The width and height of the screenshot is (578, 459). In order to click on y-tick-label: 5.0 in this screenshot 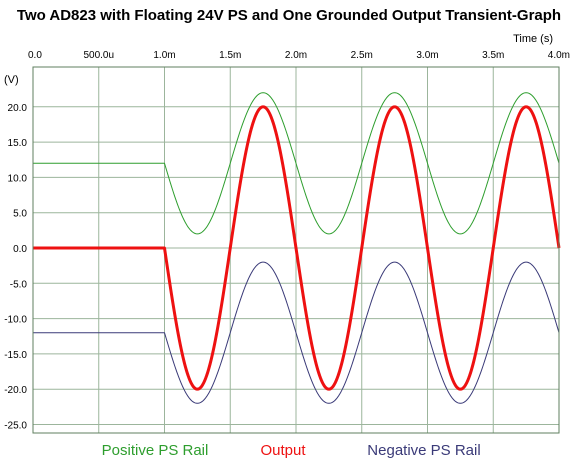, I will do `click(20, 214)`.